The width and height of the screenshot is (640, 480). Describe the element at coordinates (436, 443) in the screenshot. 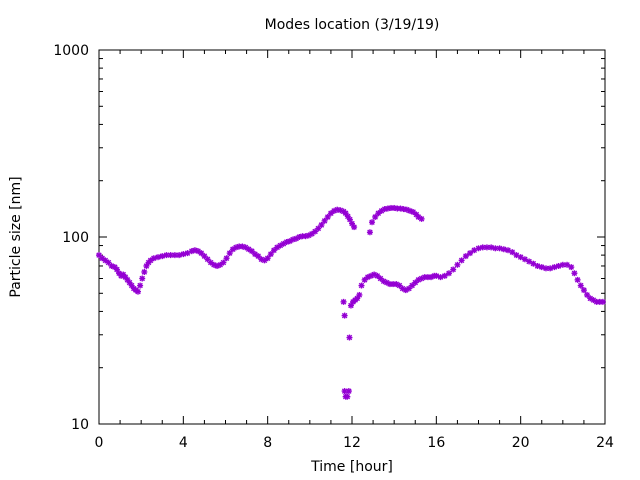

I see `x-tick-label: 16` at that location.